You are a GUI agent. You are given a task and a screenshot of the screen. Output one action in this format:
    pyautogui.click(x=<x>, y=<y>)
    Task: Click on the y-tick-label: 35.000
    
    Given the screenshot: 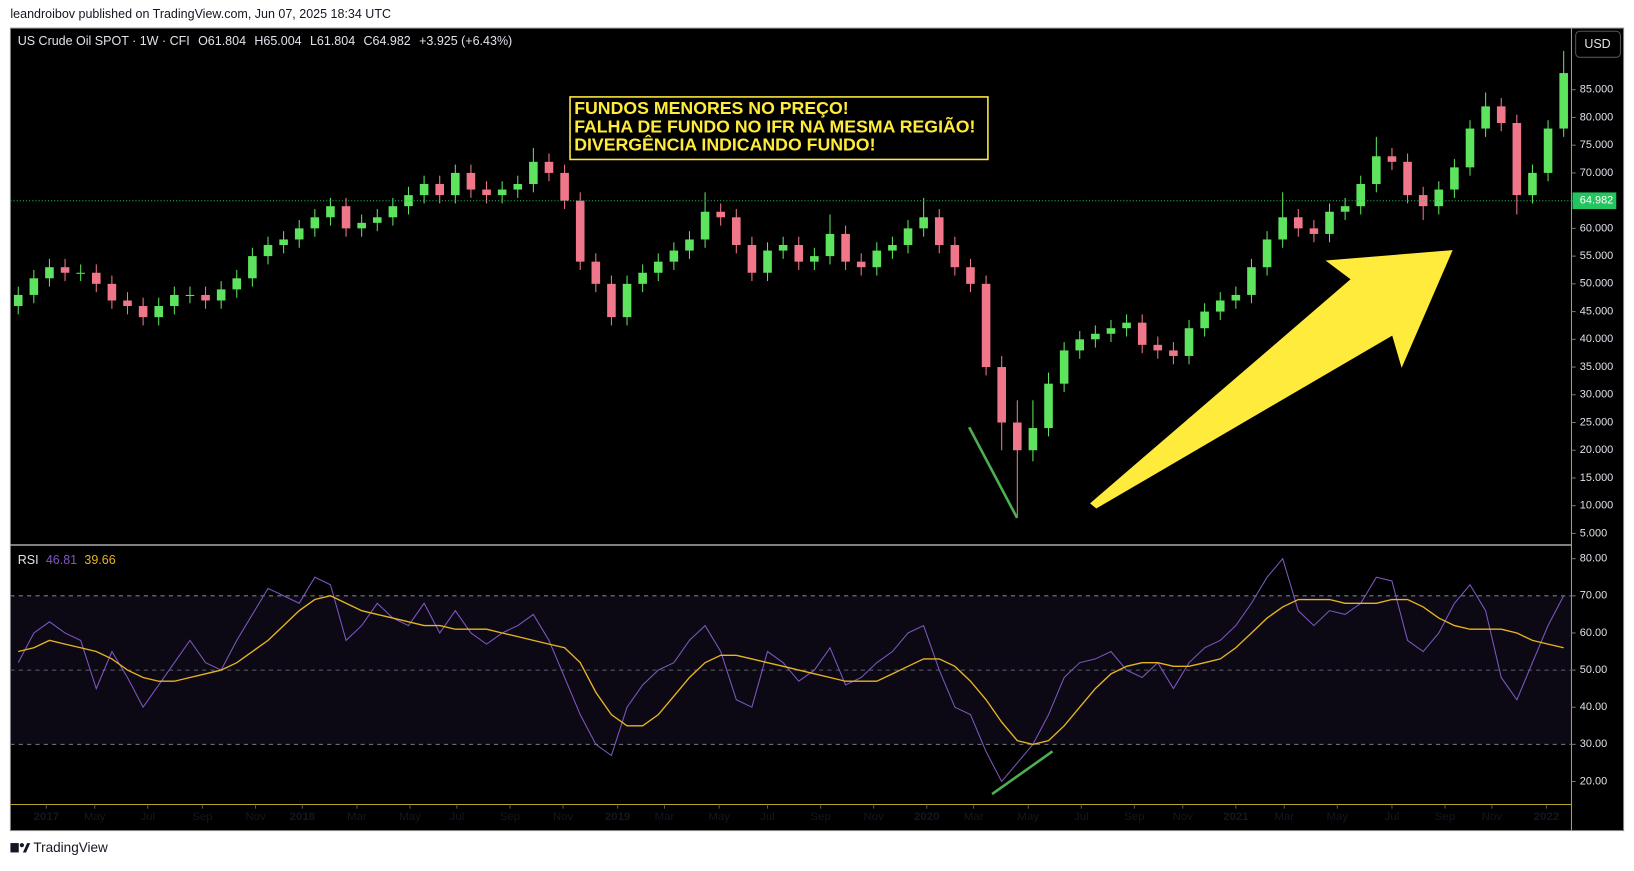 What is the action you would take?
    pyautogui.click(x=1596, y=367)
    